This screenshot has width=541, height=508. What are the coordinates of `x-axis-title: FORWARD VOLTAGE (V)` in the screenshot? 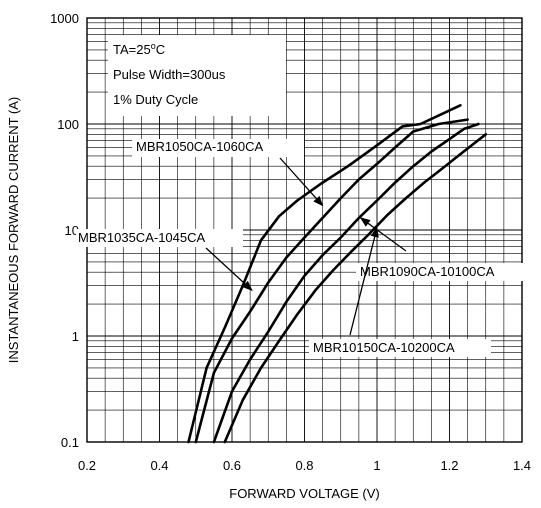 It's located at (304, 493).